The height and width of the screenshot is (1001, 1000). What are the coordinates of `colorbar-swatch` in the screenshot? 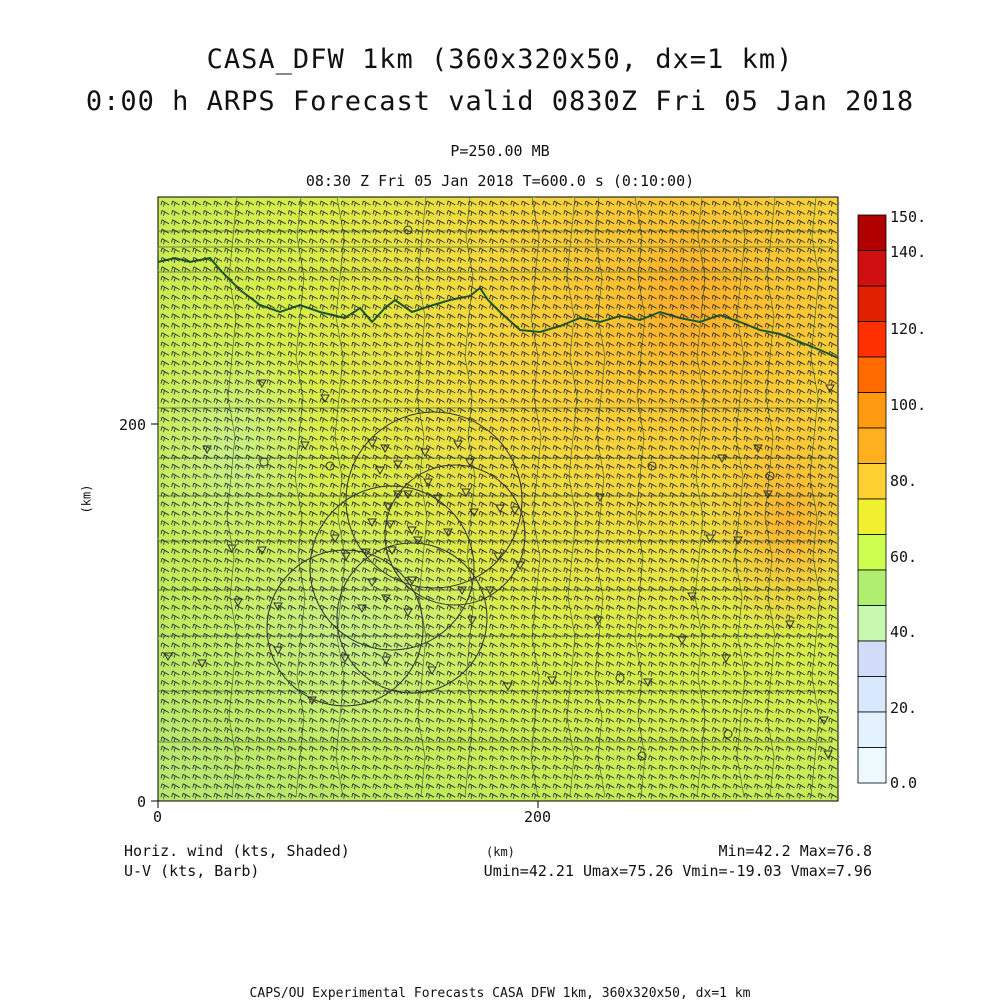 It's located at (872, 445).